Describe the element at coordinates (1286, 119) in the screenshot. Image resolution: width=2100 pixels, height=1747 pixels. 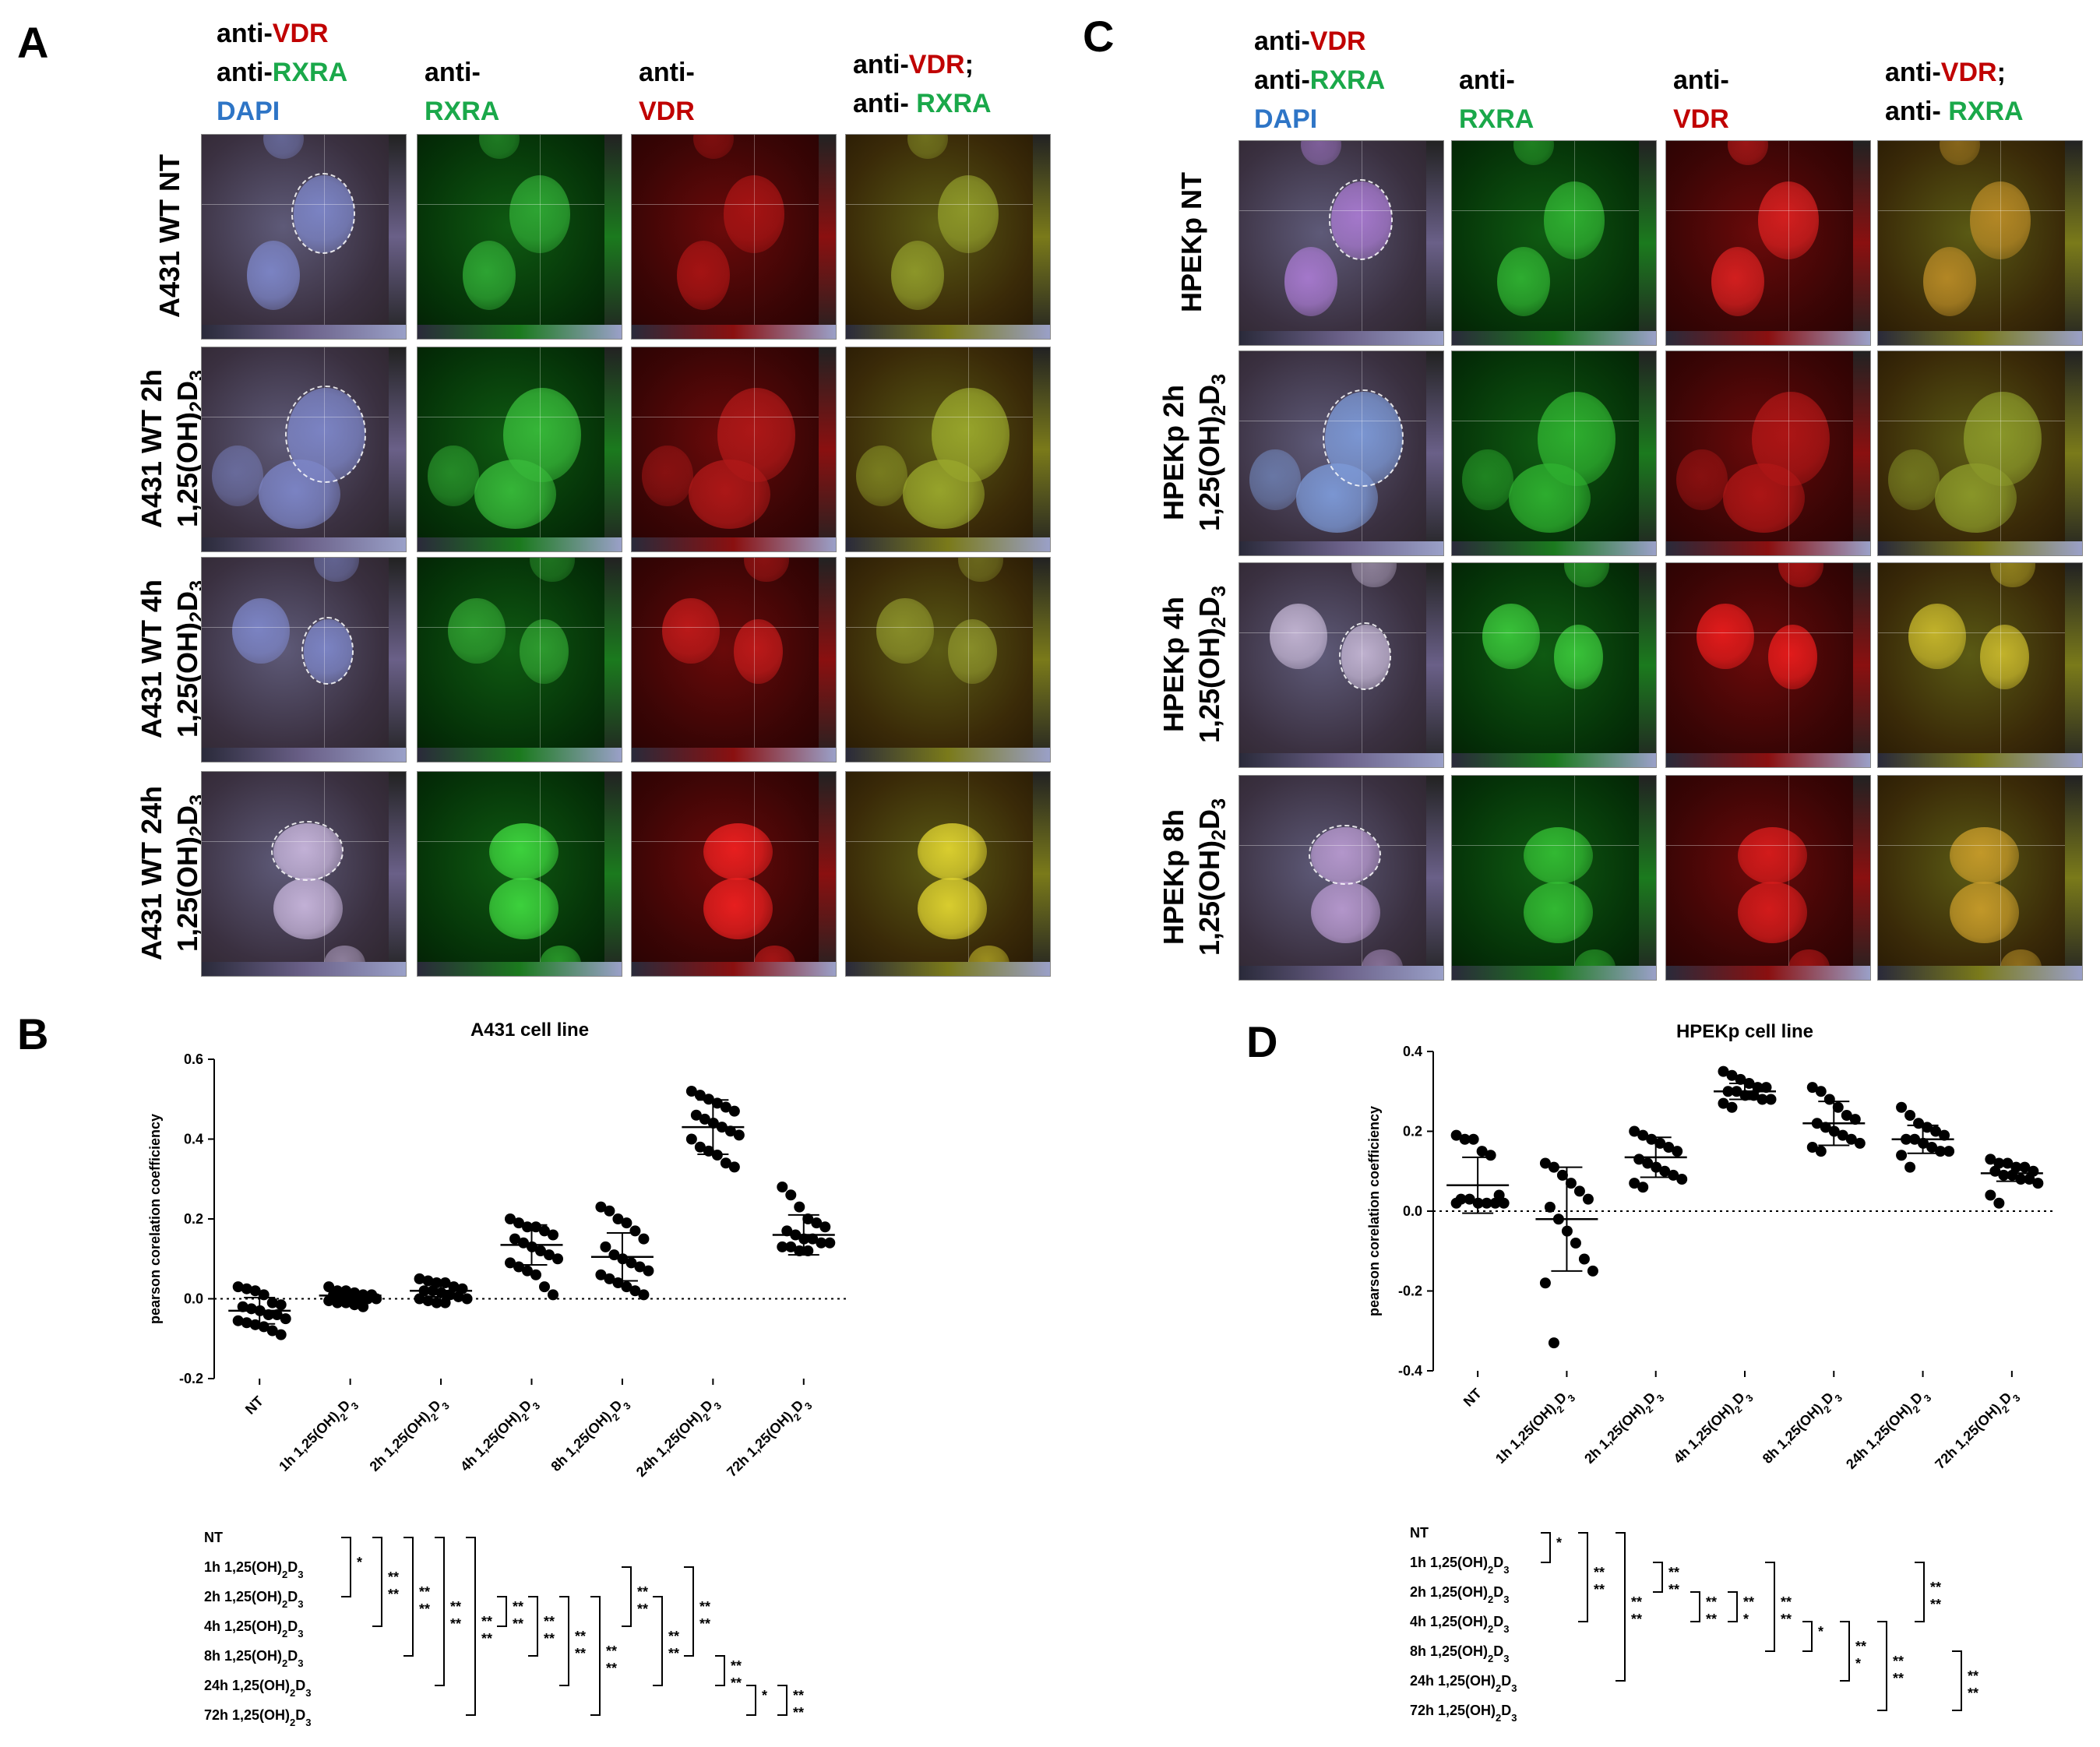
I see `header-segment: DAPI` at that location.